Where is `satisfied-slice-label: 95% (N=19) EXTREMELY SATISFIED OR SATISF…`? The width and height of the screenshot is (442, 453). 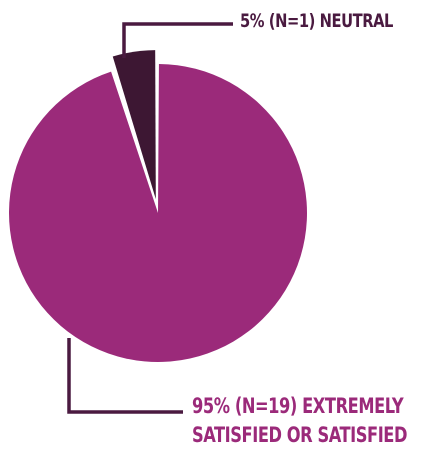
satisfied-slice-label: 95% (N=19) EXTREMELY SATISFIED OR SATISF… is located at coordinates (299, 421).